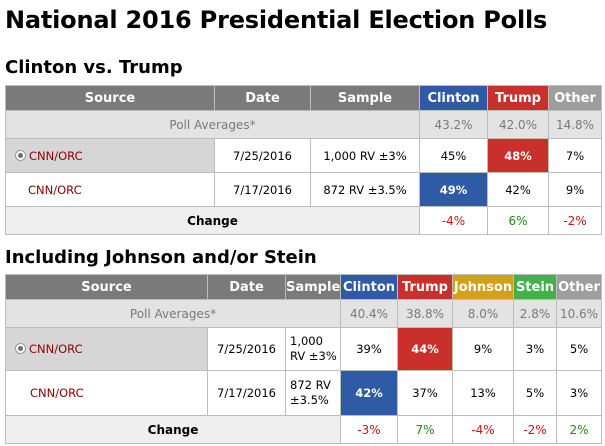 The width and height of the screenshot is (605, 446). Describe the element at coordinates (309, 400) in the screenshot. I see `poll-sample-line2: ±3.5%` at that location.